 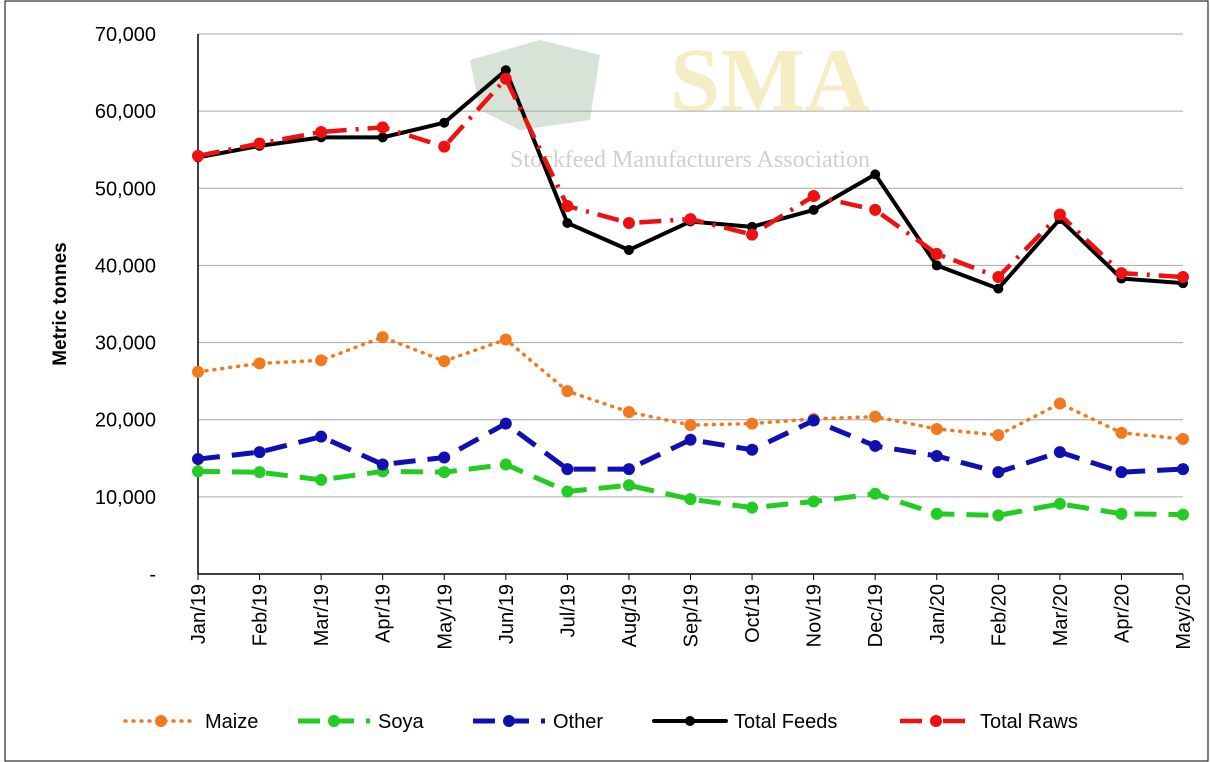 What do you see at coordinates (231, 722) in the screenshot?
I see `legend-label: Maize` at bounding box center [231, 722].